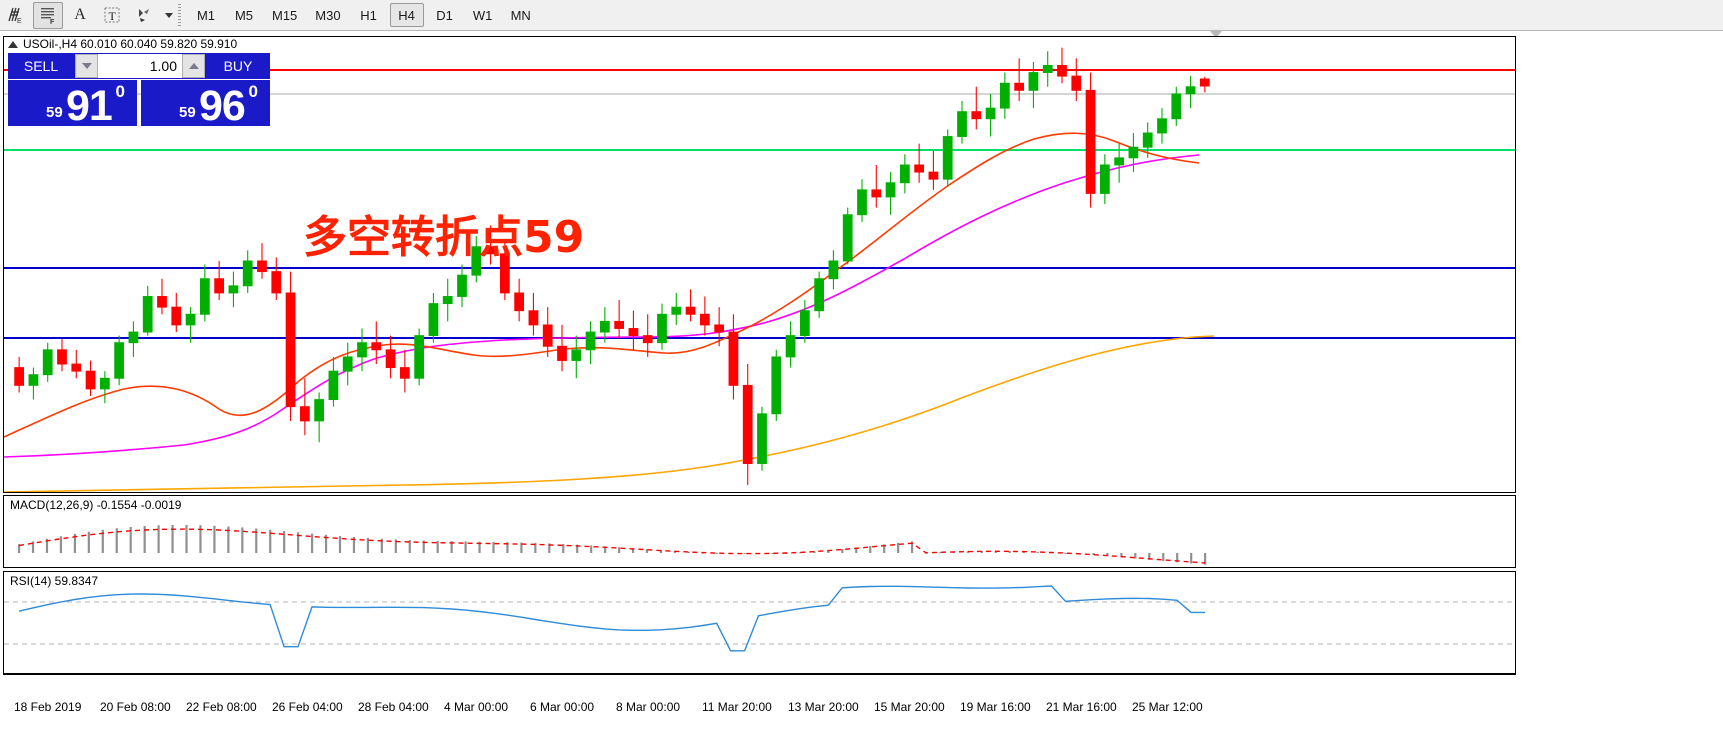 This screenshot has height=754, width=1723. Describe the element at coordinates (406, 15) in the screenshot. I see `timeframe-h4: H4` at that location.